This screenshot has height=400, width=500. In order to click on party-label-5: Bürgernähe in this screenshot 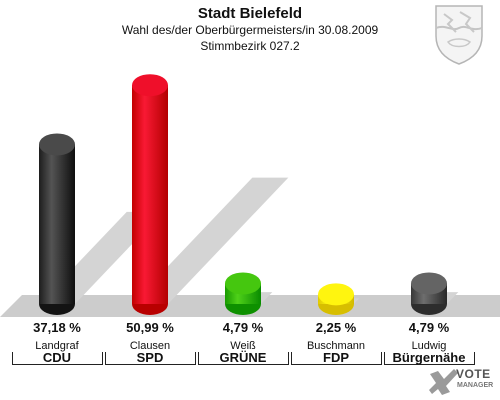, I will do `click(429, 357)`.